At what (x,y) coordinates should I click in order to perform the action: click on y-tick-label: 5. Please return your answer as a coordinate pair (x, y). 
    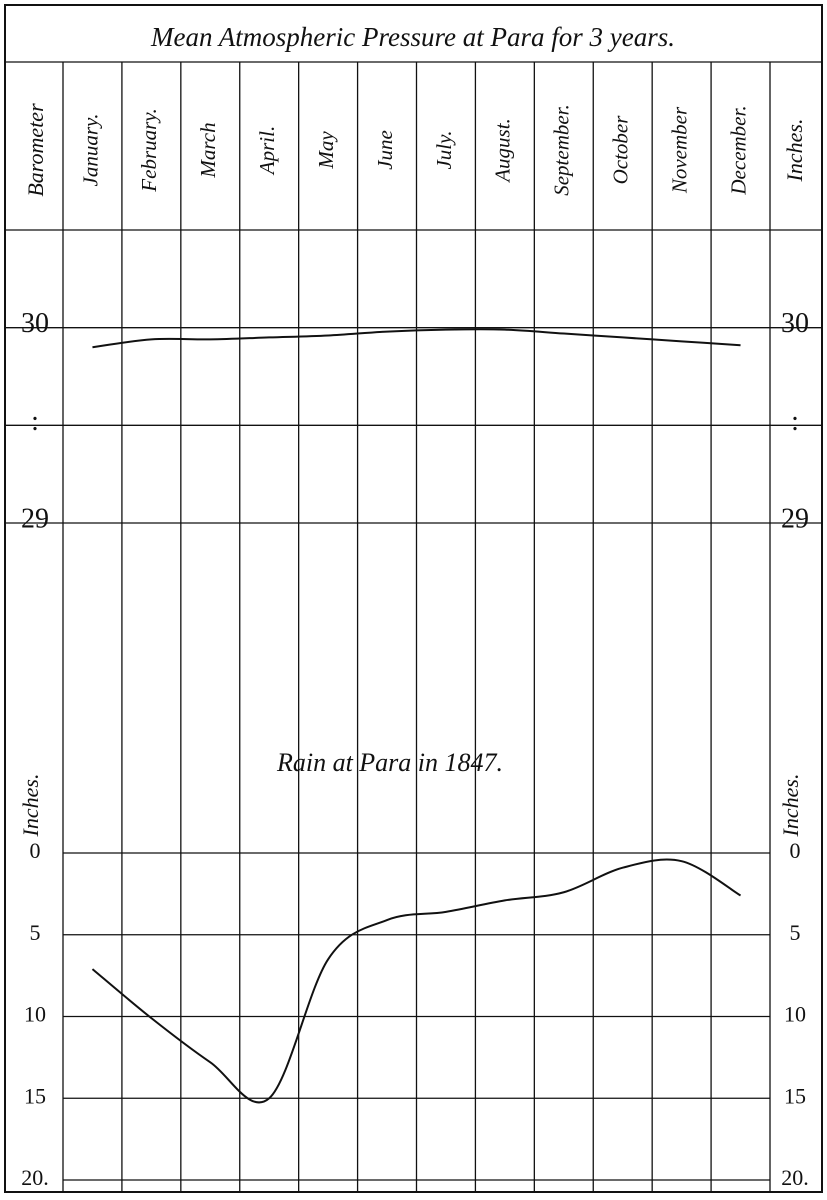
    Looking at the image, I should click on (35, 932).